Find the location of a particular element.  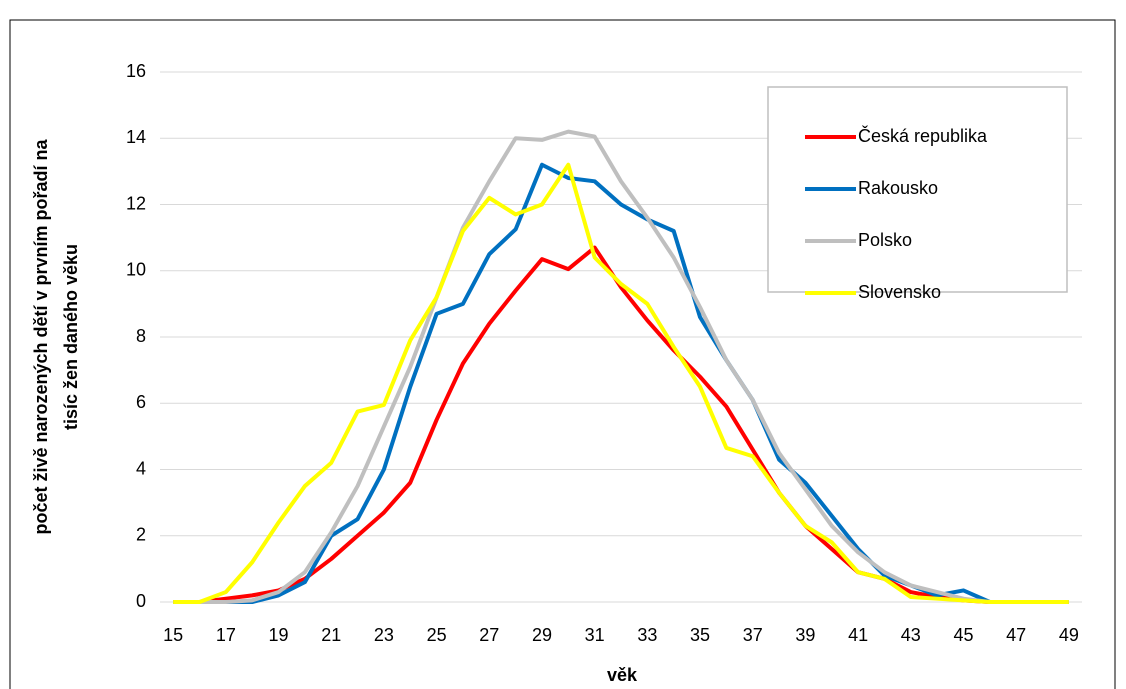

legend-label: Polsko is located at coordinates (885, 240).